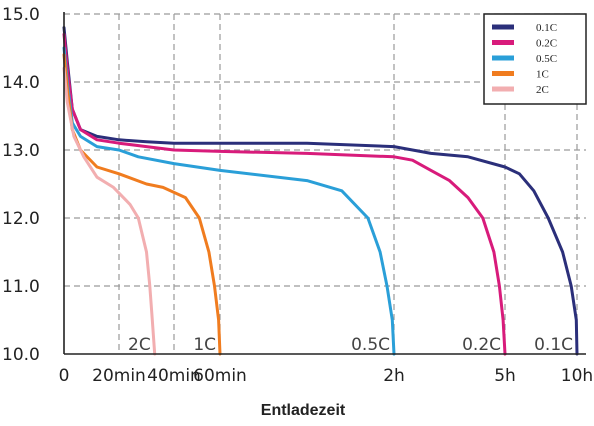 The image size is (594, 426). I want to click on y-tick-label-15-0: 15.0, so click(21, 15).